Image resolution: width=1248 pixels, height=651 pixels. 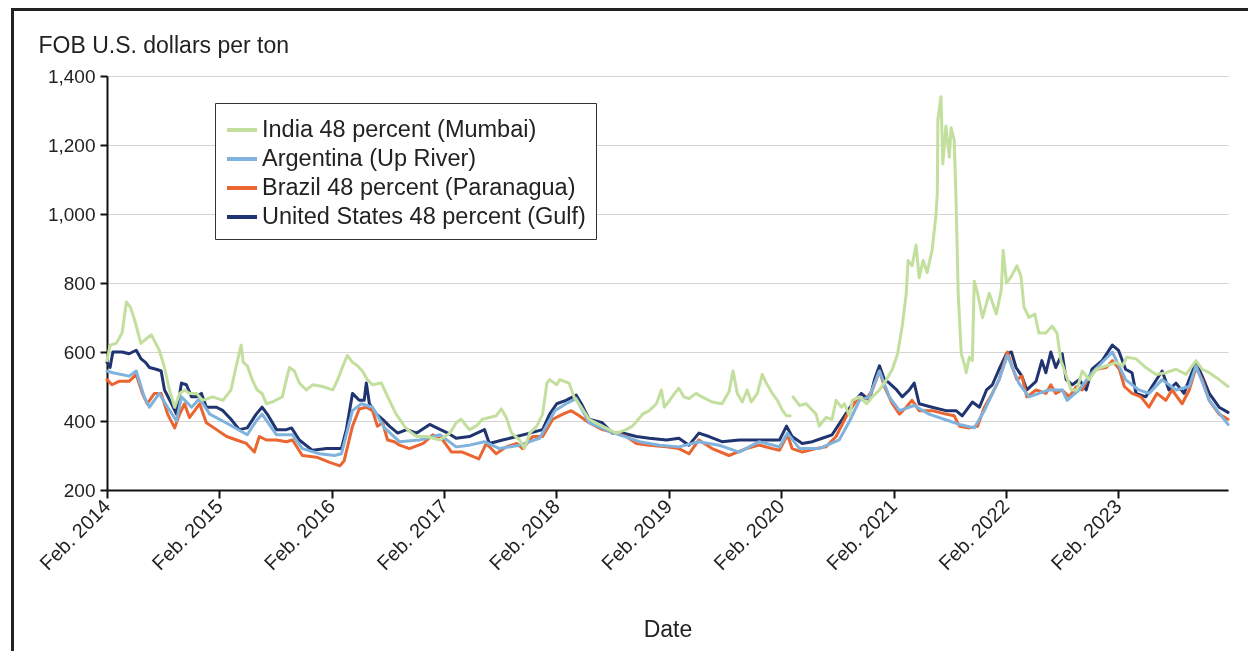 What do you see at coordinates (79, 283) in the screenshot?
I see `y-tick-label: 800` at bounding box center [79, 283].